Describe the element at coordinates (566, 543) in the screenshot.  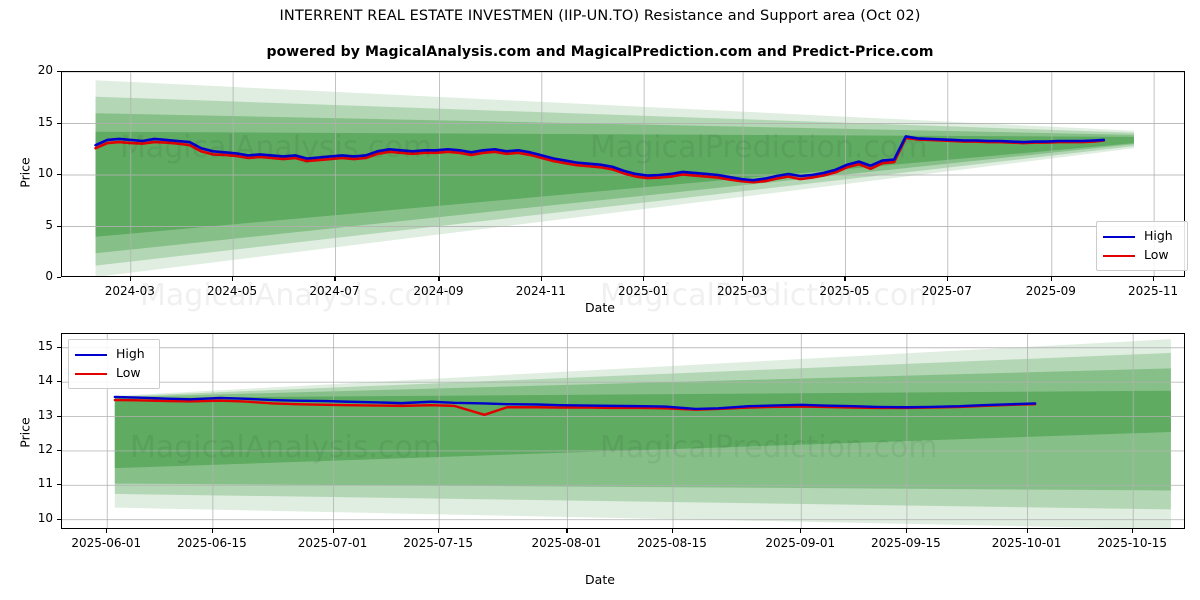
I see `x-tick-label: 2025-08-01` at that location.